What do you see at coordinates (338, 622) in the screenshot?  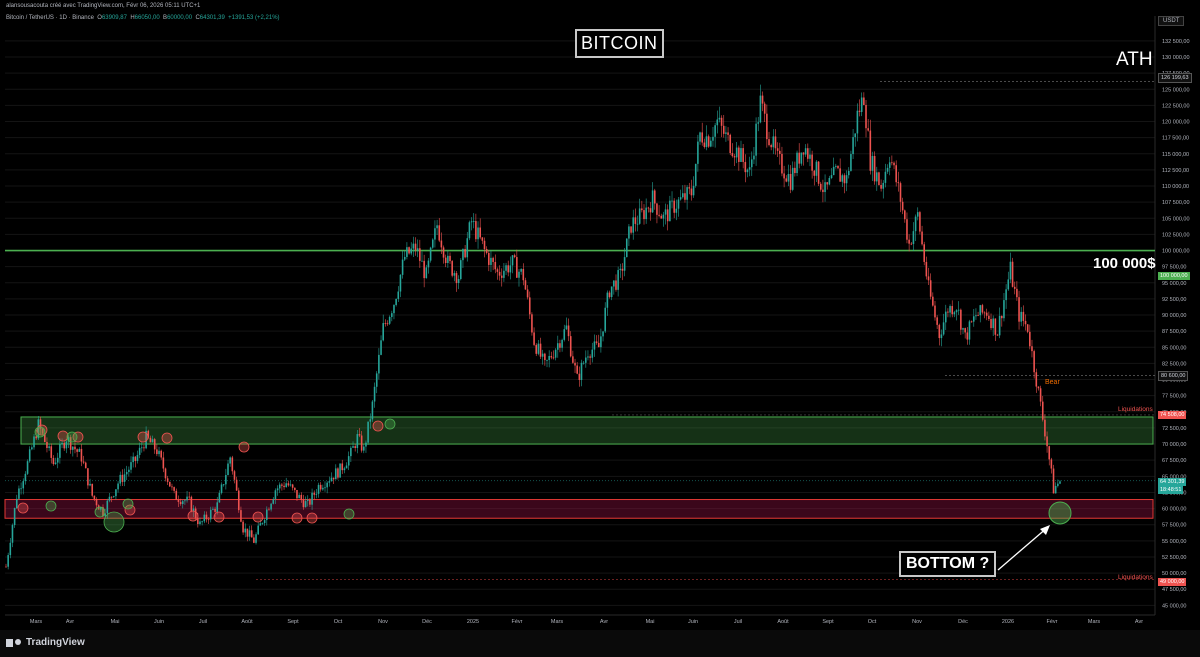 I see `x-tick-label: Oct` at bounding box center [338, 622].